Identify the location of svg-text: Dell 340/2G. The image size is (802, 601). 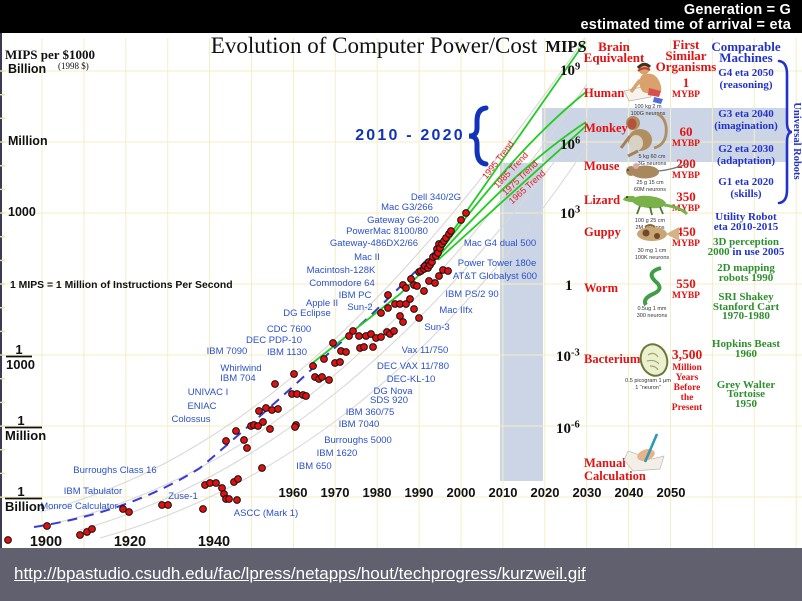
(436, 197).